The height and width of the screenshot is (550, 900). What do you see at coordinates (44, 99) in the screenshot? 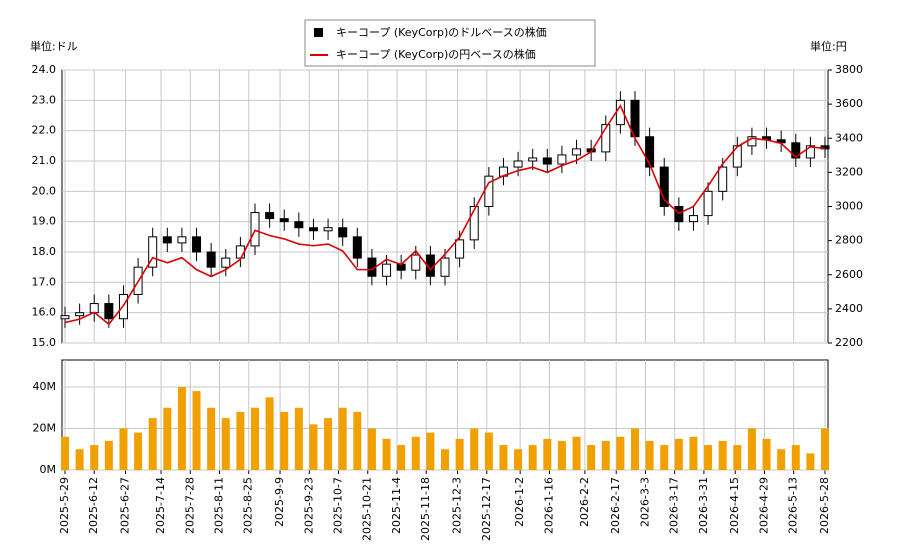
I see `y-tick-label: 23.0` at bounding box center [44, 99].